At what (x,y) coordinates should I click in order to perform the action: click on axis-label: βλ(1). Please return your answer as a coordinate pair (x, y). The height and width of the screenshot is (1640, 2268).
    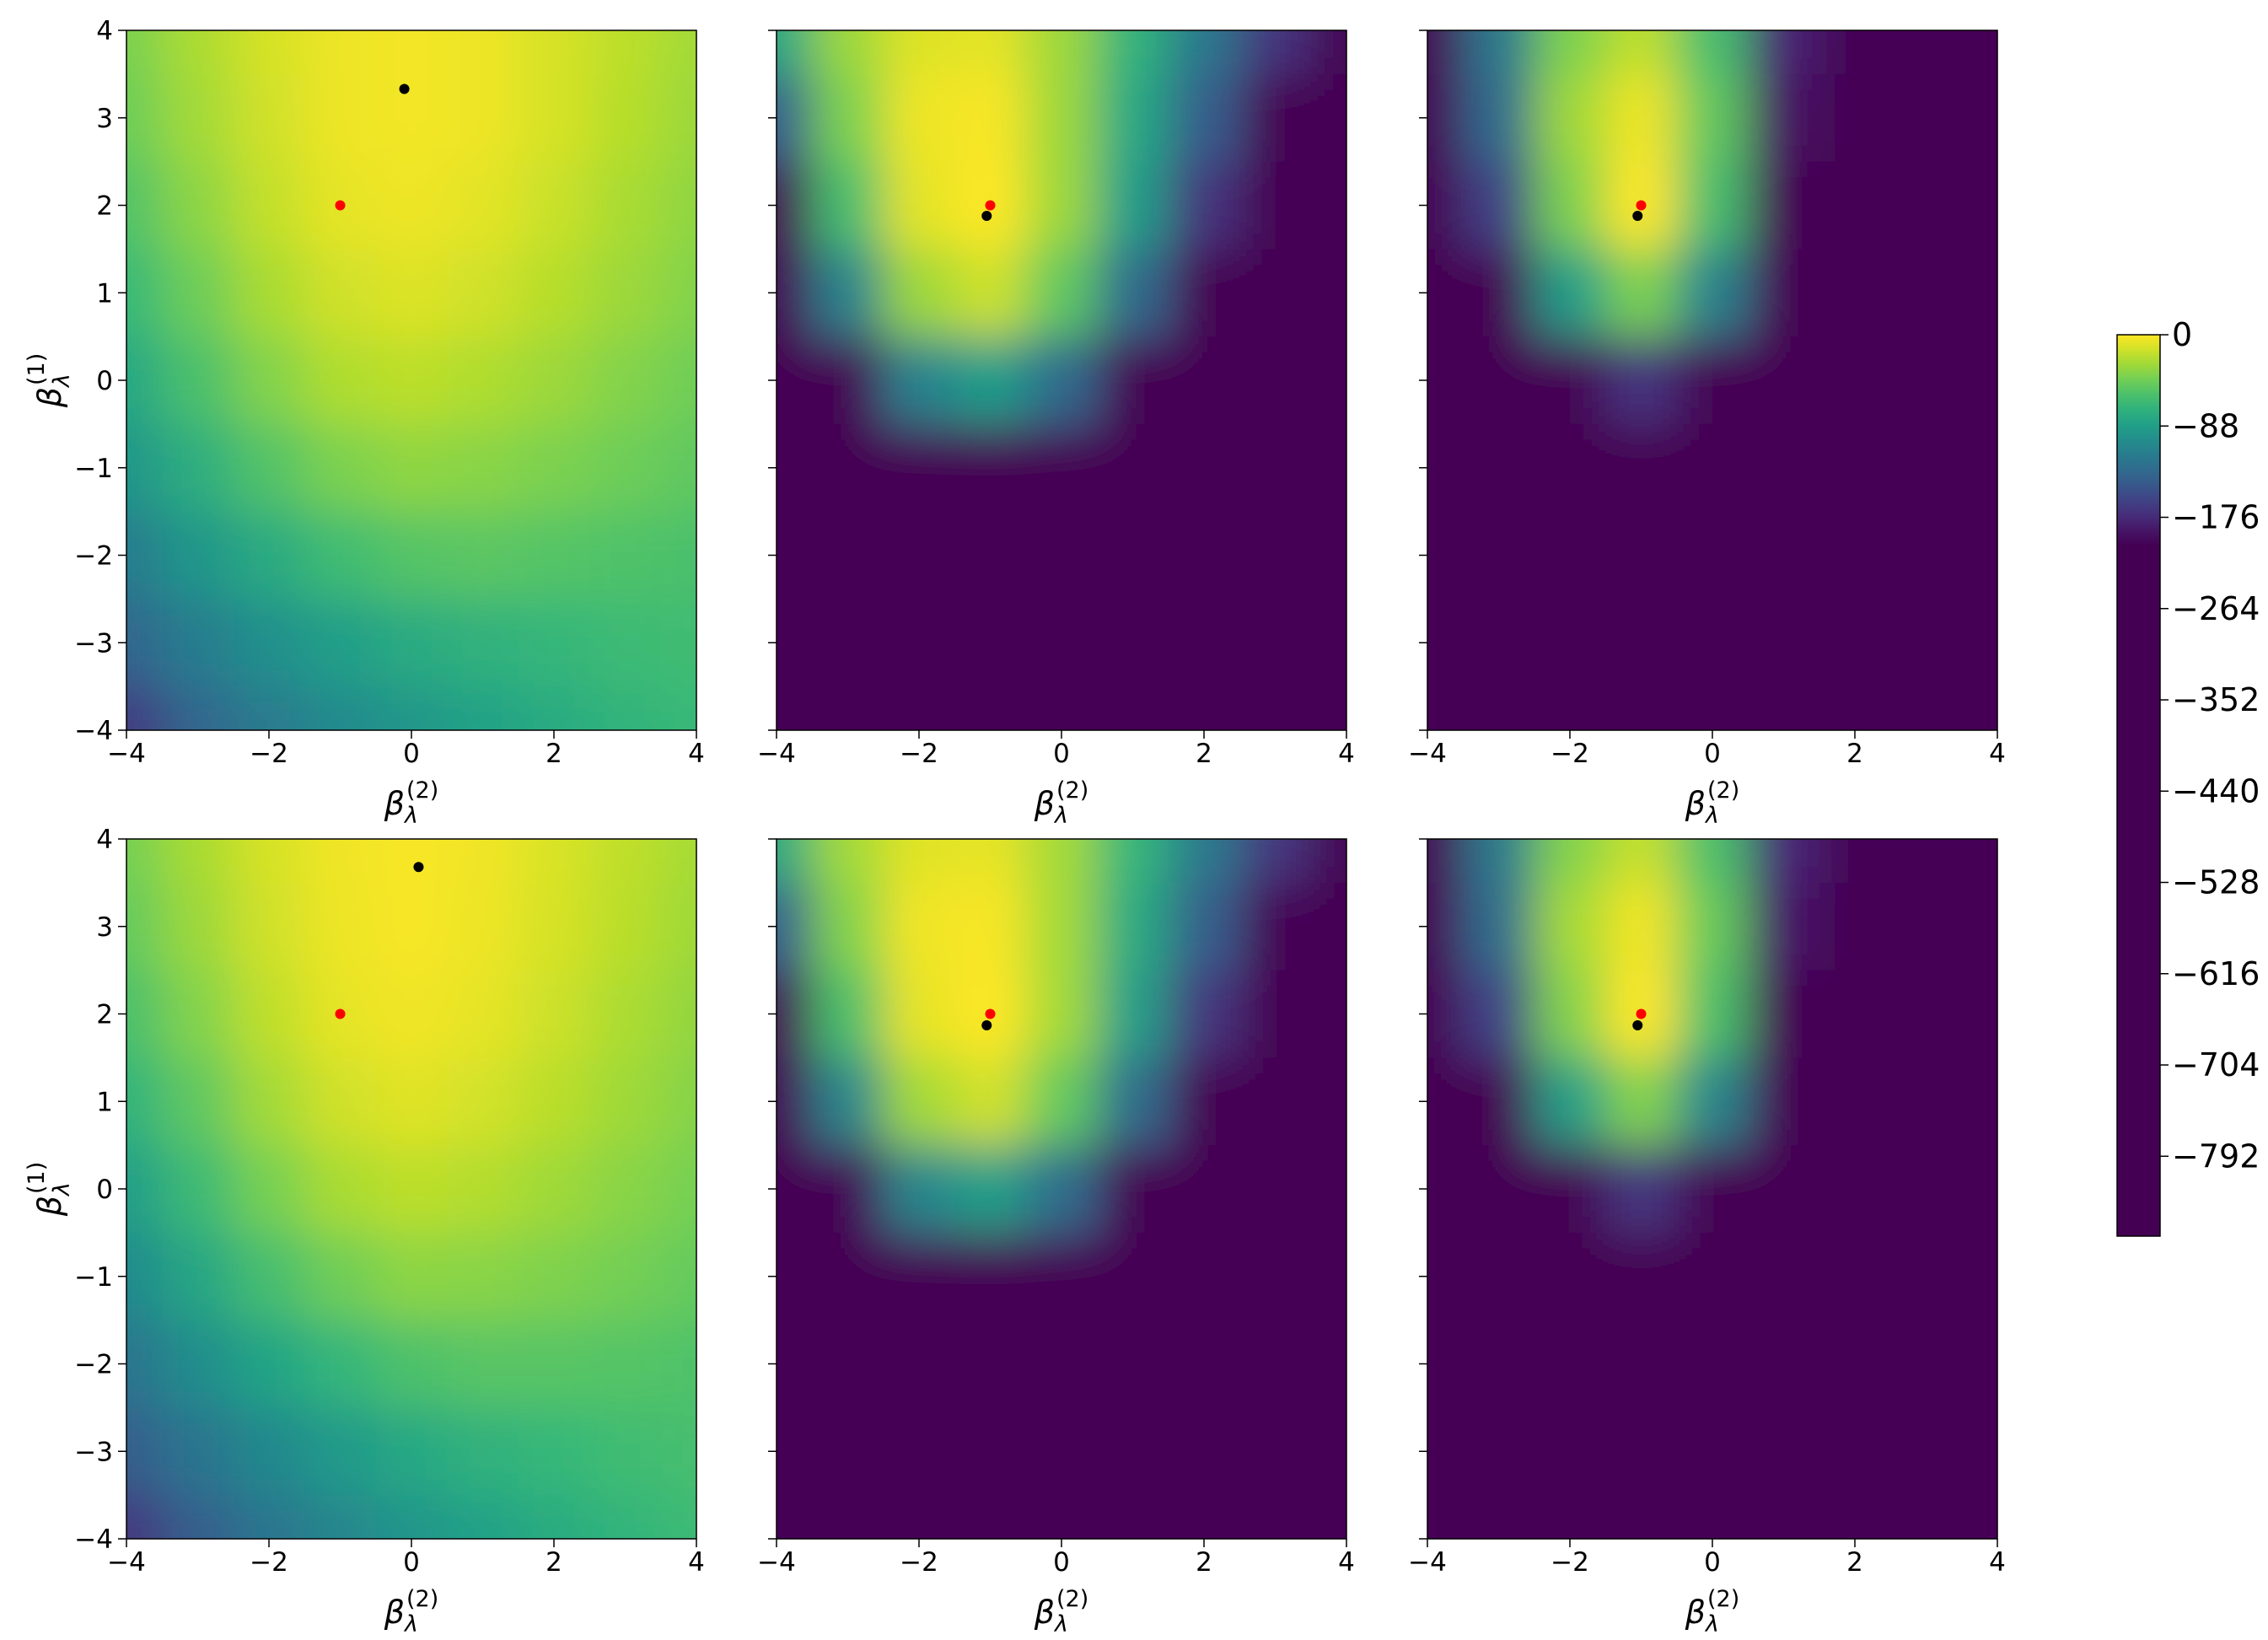
    Looking at the image, I should click on (49, 381).